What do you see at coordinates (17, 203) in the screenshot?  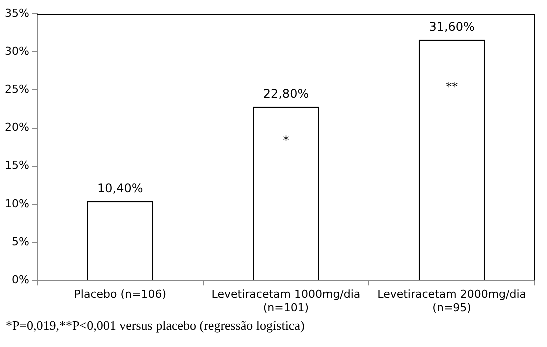 I see `y-tick-label: 10%` at bounding box center [17, 203].